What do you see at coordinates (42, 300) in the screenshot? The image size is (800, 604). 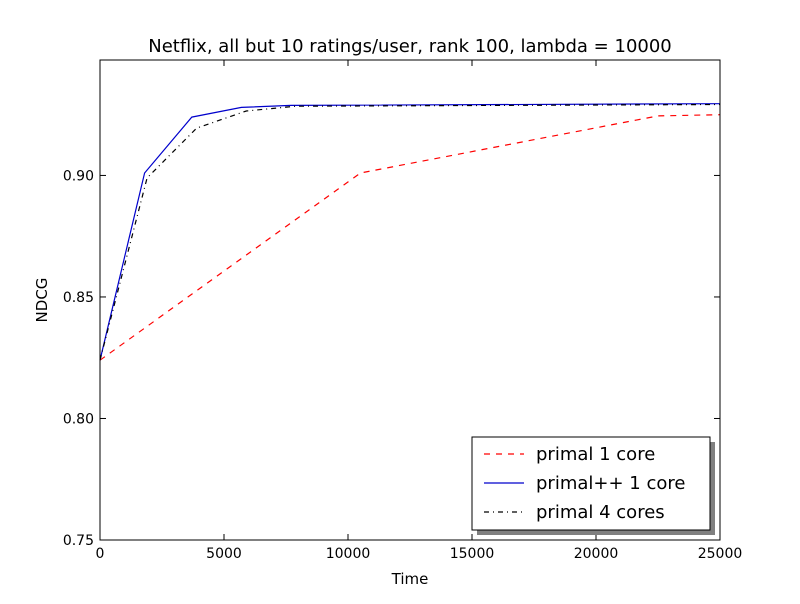 I see `y-axis-label: NDCG` at bounding box center [42, 300].